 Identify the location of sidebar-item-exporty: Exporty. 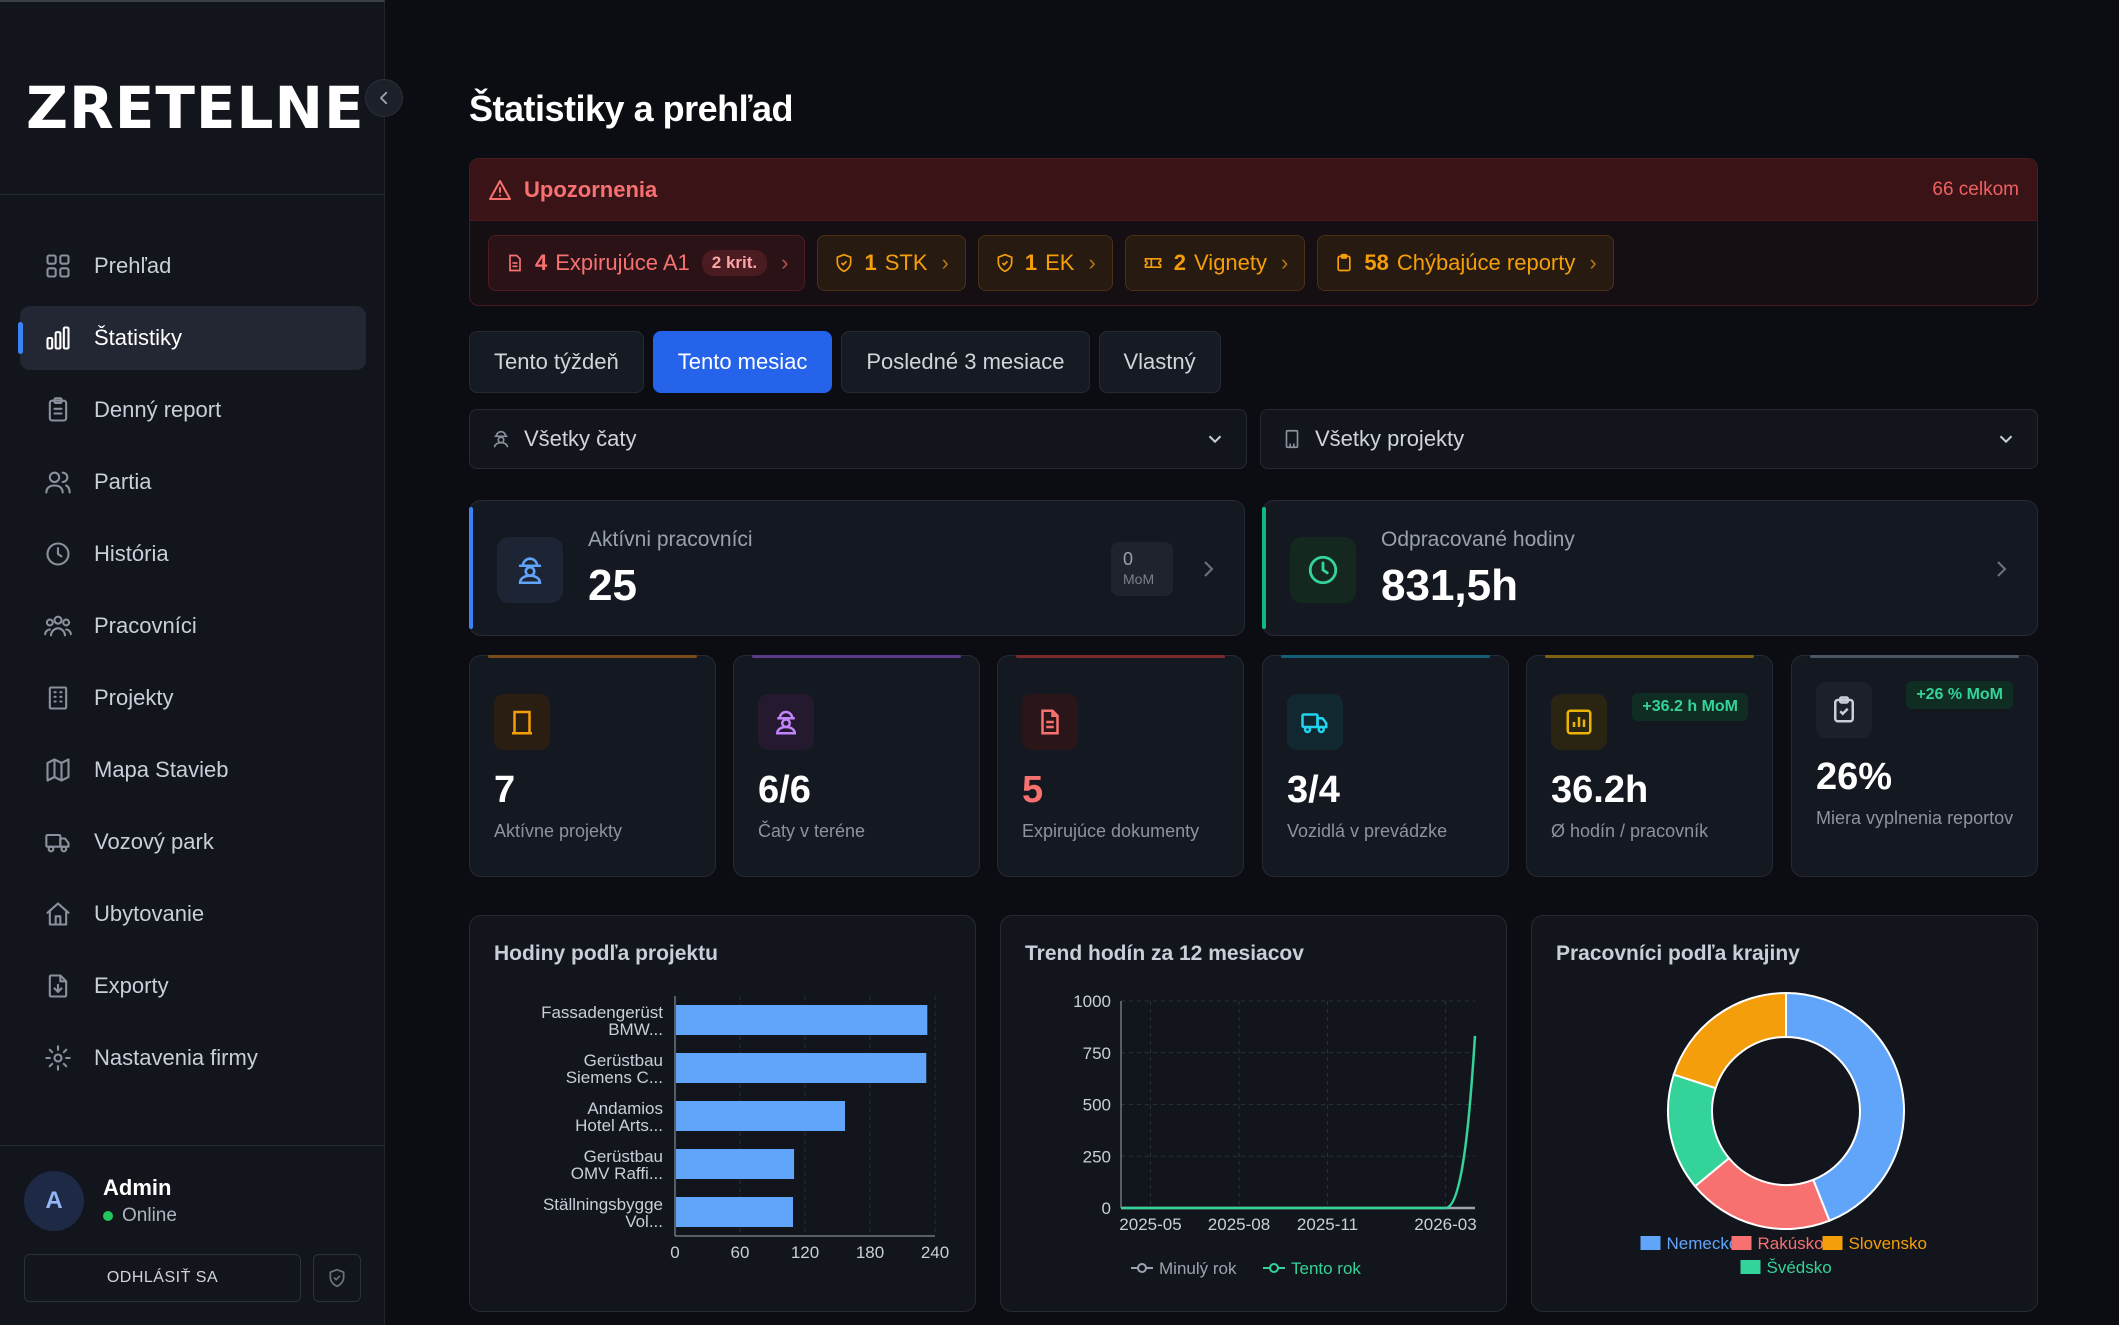
(193, 986).